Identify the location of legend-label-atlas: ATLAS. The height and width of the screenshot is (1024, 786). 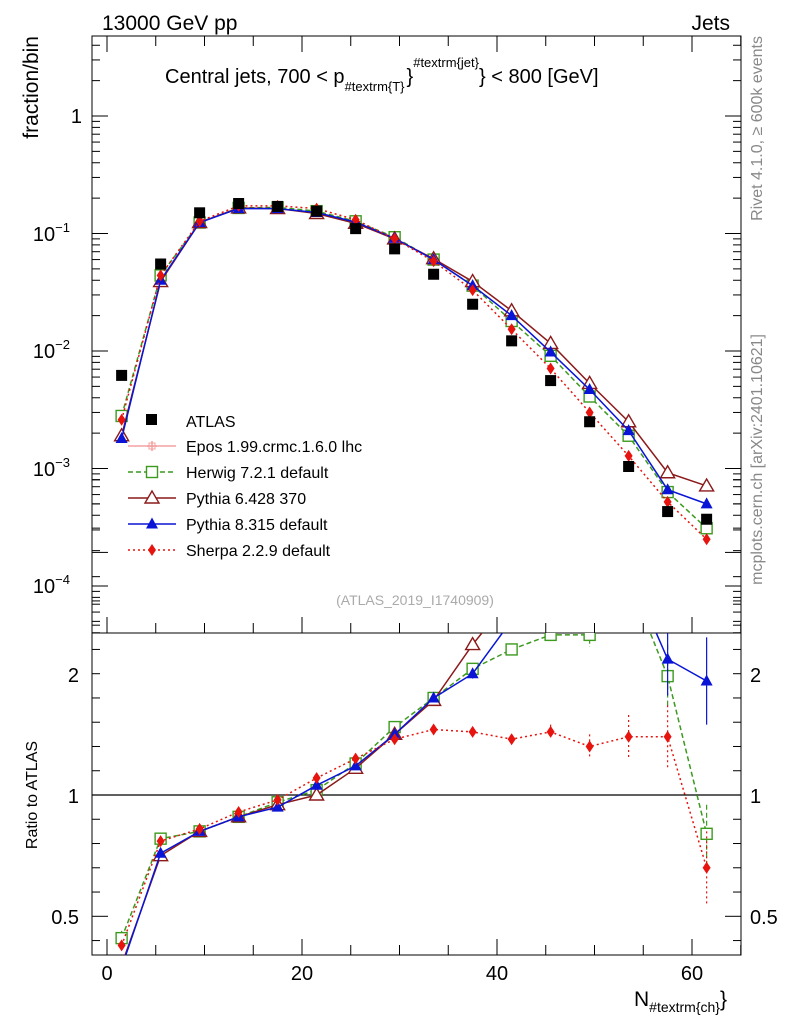
(211, 422).